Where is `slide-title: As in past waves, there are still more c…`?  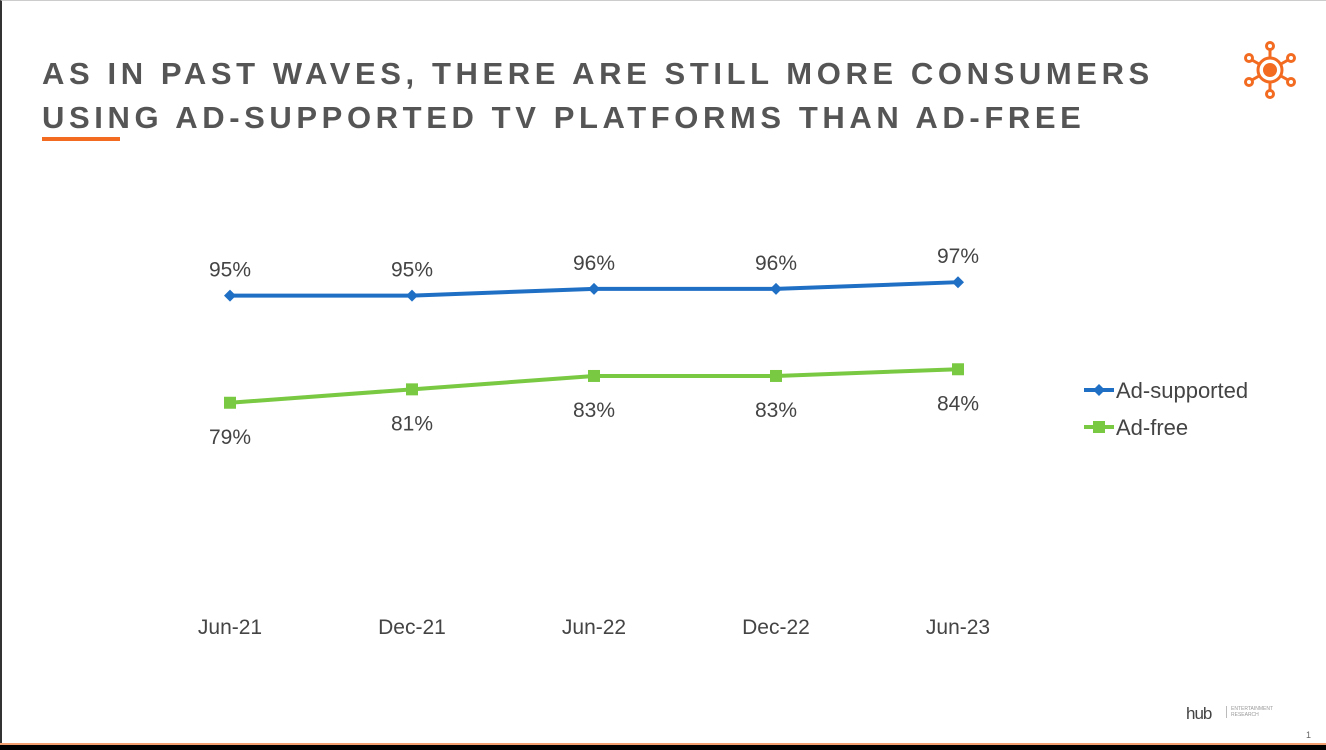 slide-title: As in past waves, there are still more c… is located at coordinates (598, 96).